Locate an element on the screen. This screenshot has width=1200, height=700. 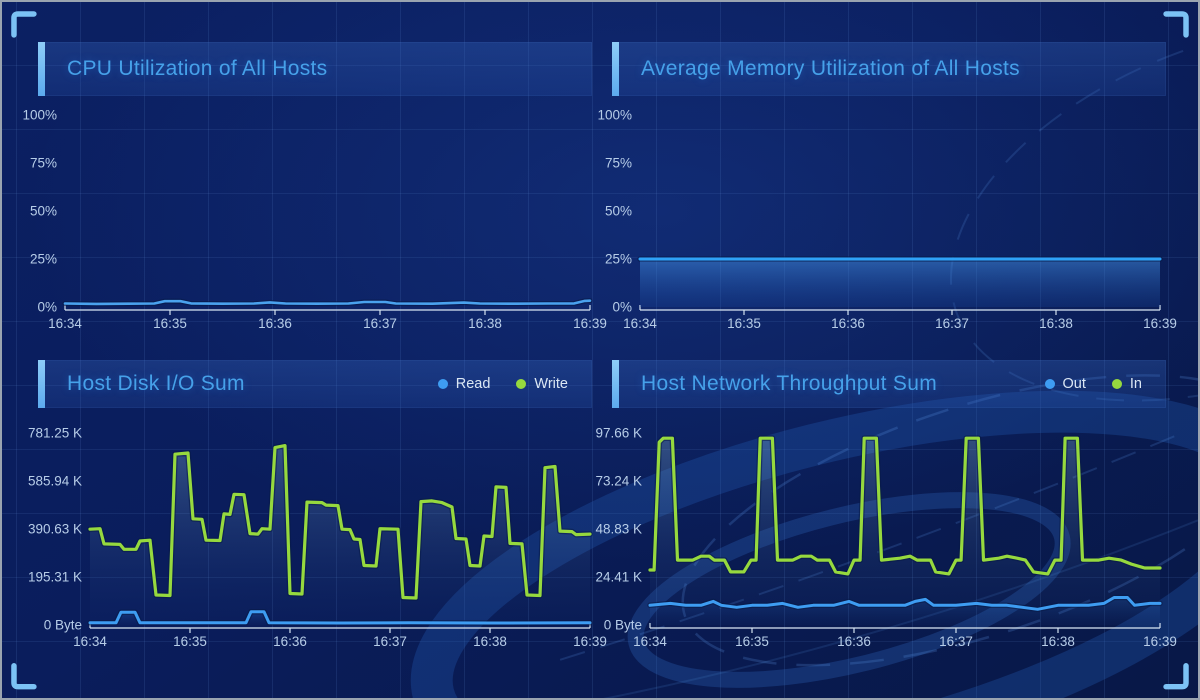
svg-text: 97.66 K is located at coordinates (618, 433).